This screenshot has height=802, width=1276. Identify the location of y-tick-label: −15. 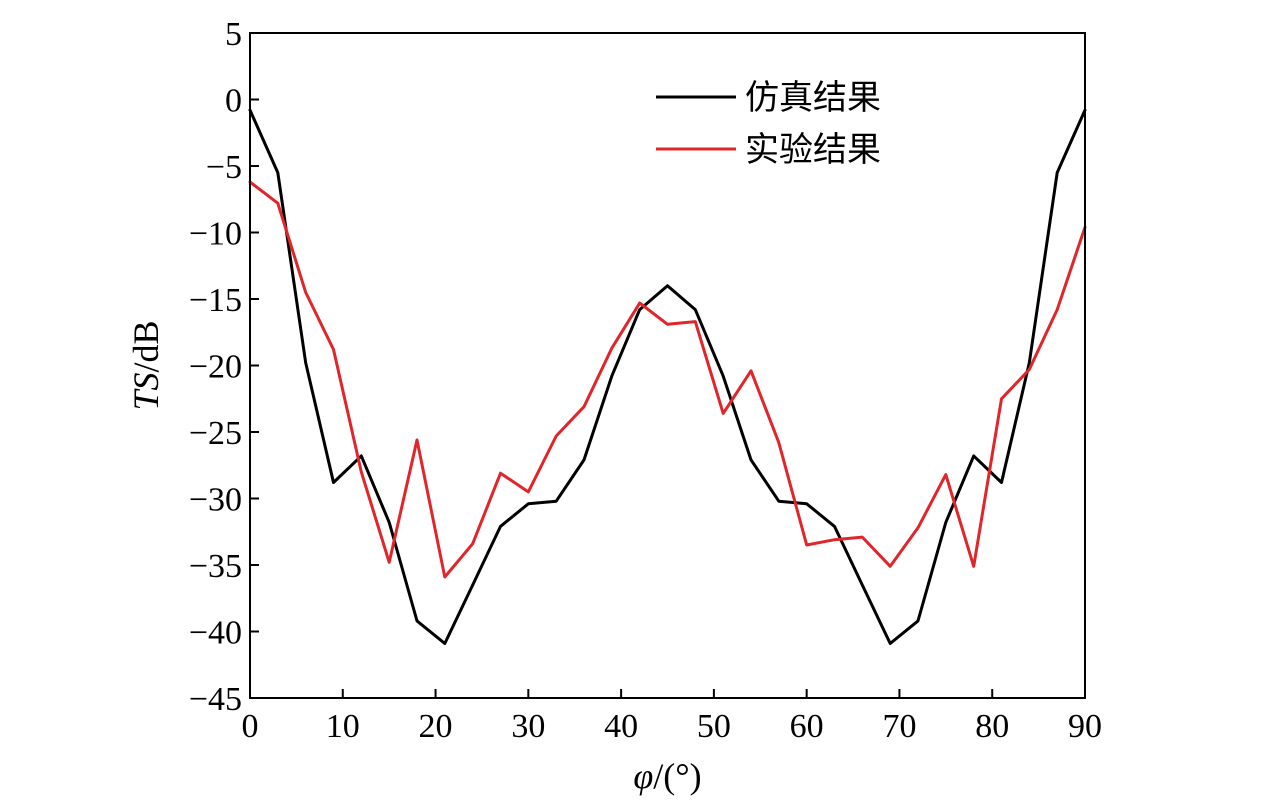
(215, 300).